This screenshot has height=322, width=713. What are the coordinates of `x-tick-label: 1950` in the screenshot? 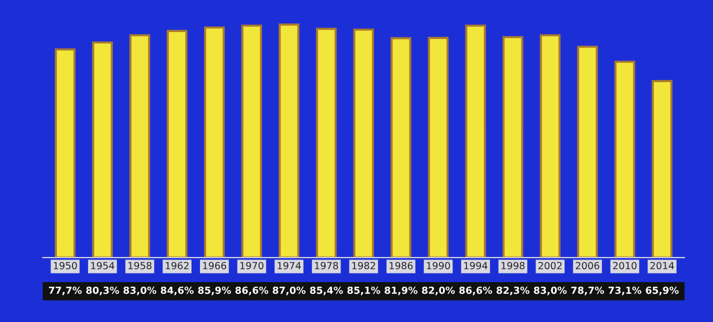 It's located at (65, 266).